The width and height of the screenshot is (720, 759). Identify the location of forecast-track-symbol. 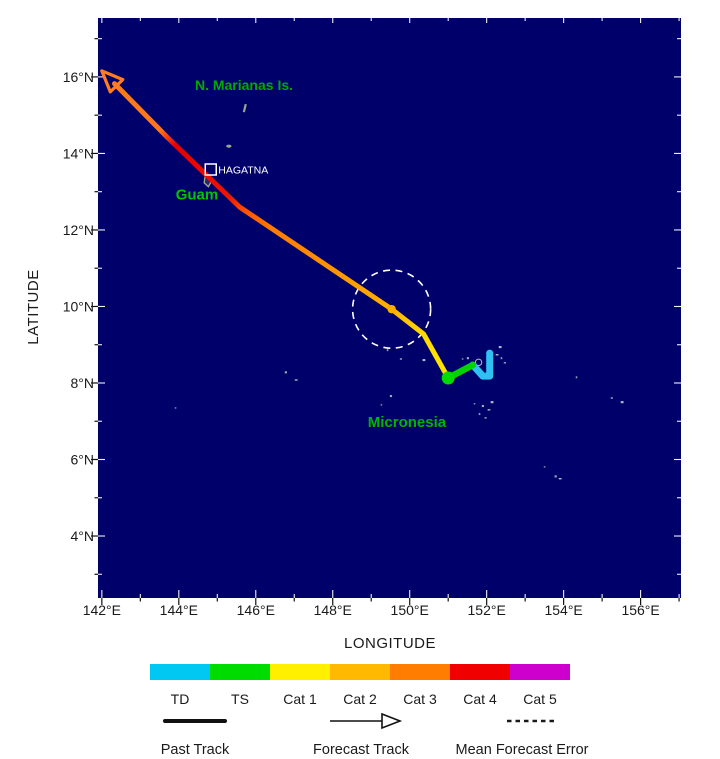
(366, 721).